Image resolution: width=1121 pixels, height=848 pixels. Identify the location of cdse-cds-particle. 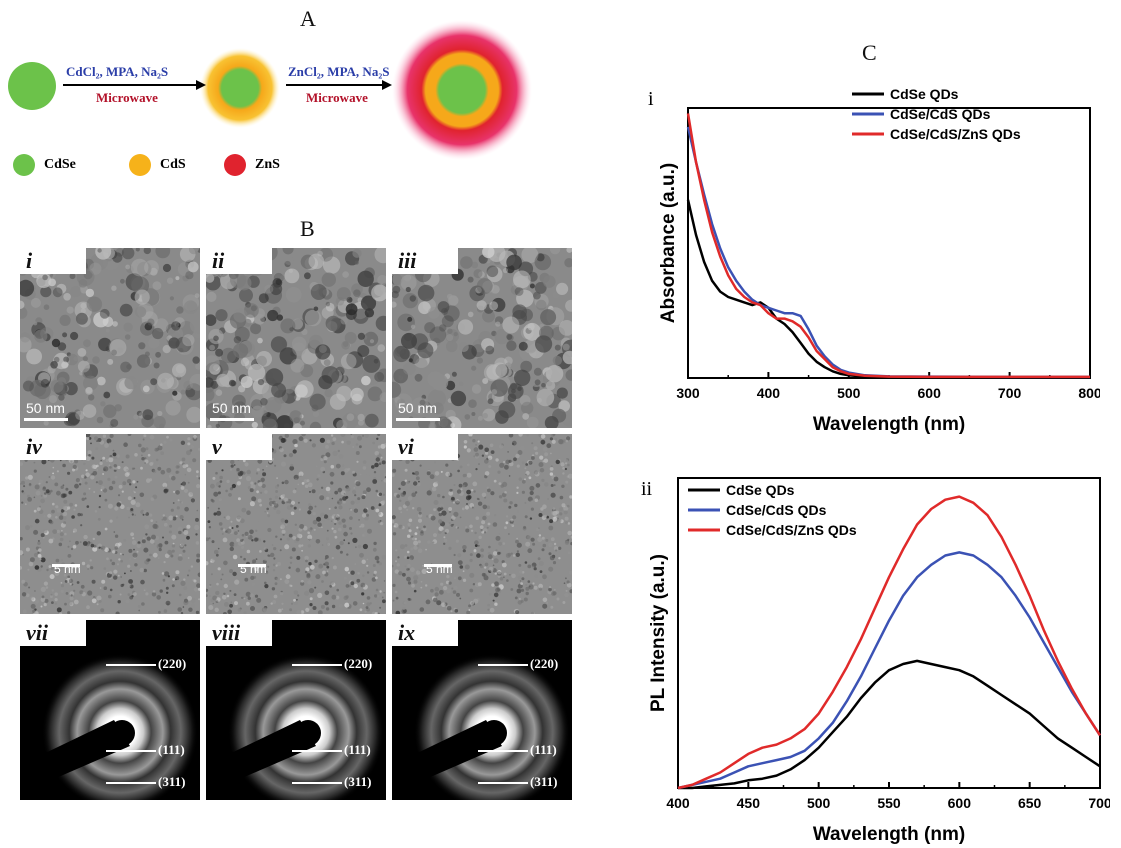
(240, 88).